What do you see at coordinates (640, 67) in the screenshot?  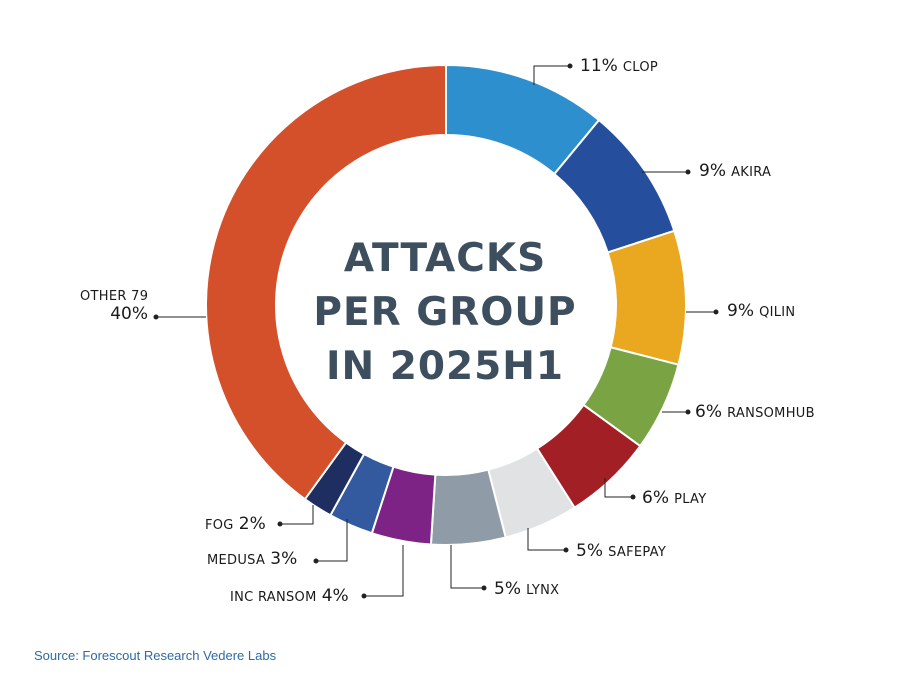 I see `label-clop-name: CLOP` at bounding box center [640, 67].